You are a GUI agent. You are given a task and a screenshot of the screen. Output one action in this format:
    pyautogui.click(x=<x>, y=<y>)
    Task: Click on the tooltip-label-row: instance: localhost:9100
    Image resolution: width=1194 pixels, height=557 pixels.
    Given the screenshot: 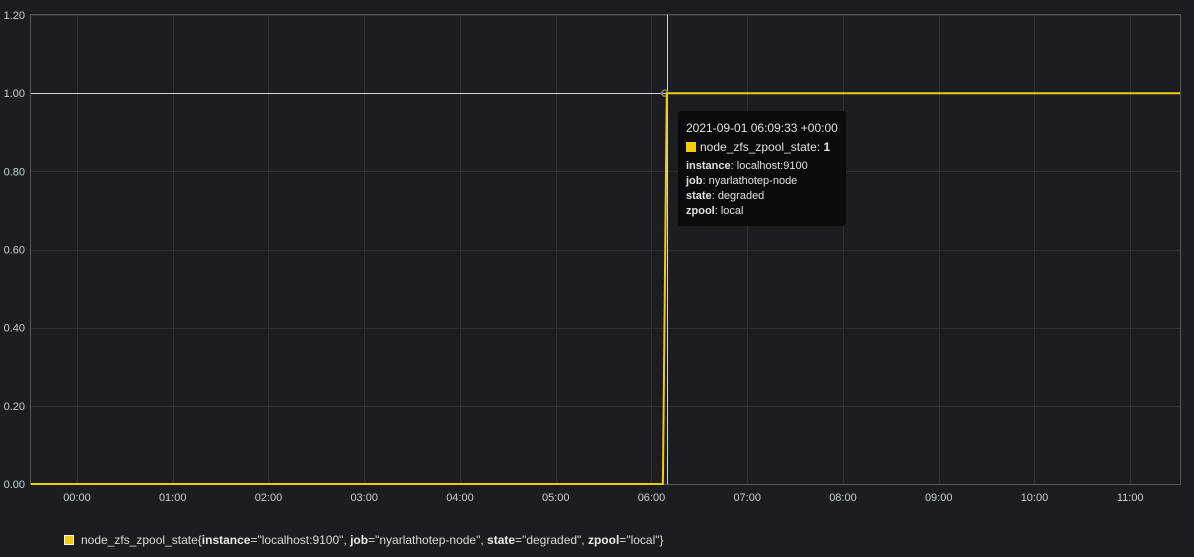 What is the action you would take?
    pyautogui.click(x=762, y=166)
    